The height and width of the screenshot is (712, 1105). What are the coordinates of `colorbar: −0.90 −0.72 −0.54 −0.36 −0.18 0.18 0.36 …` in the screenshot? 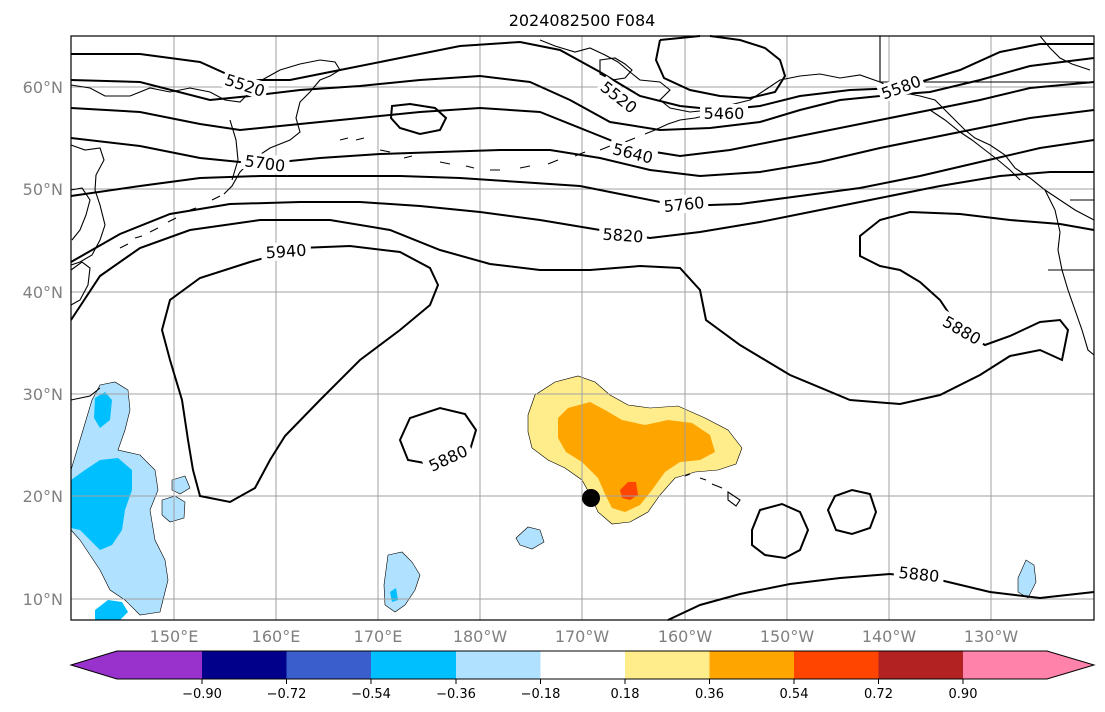 It's located at (582, 676).